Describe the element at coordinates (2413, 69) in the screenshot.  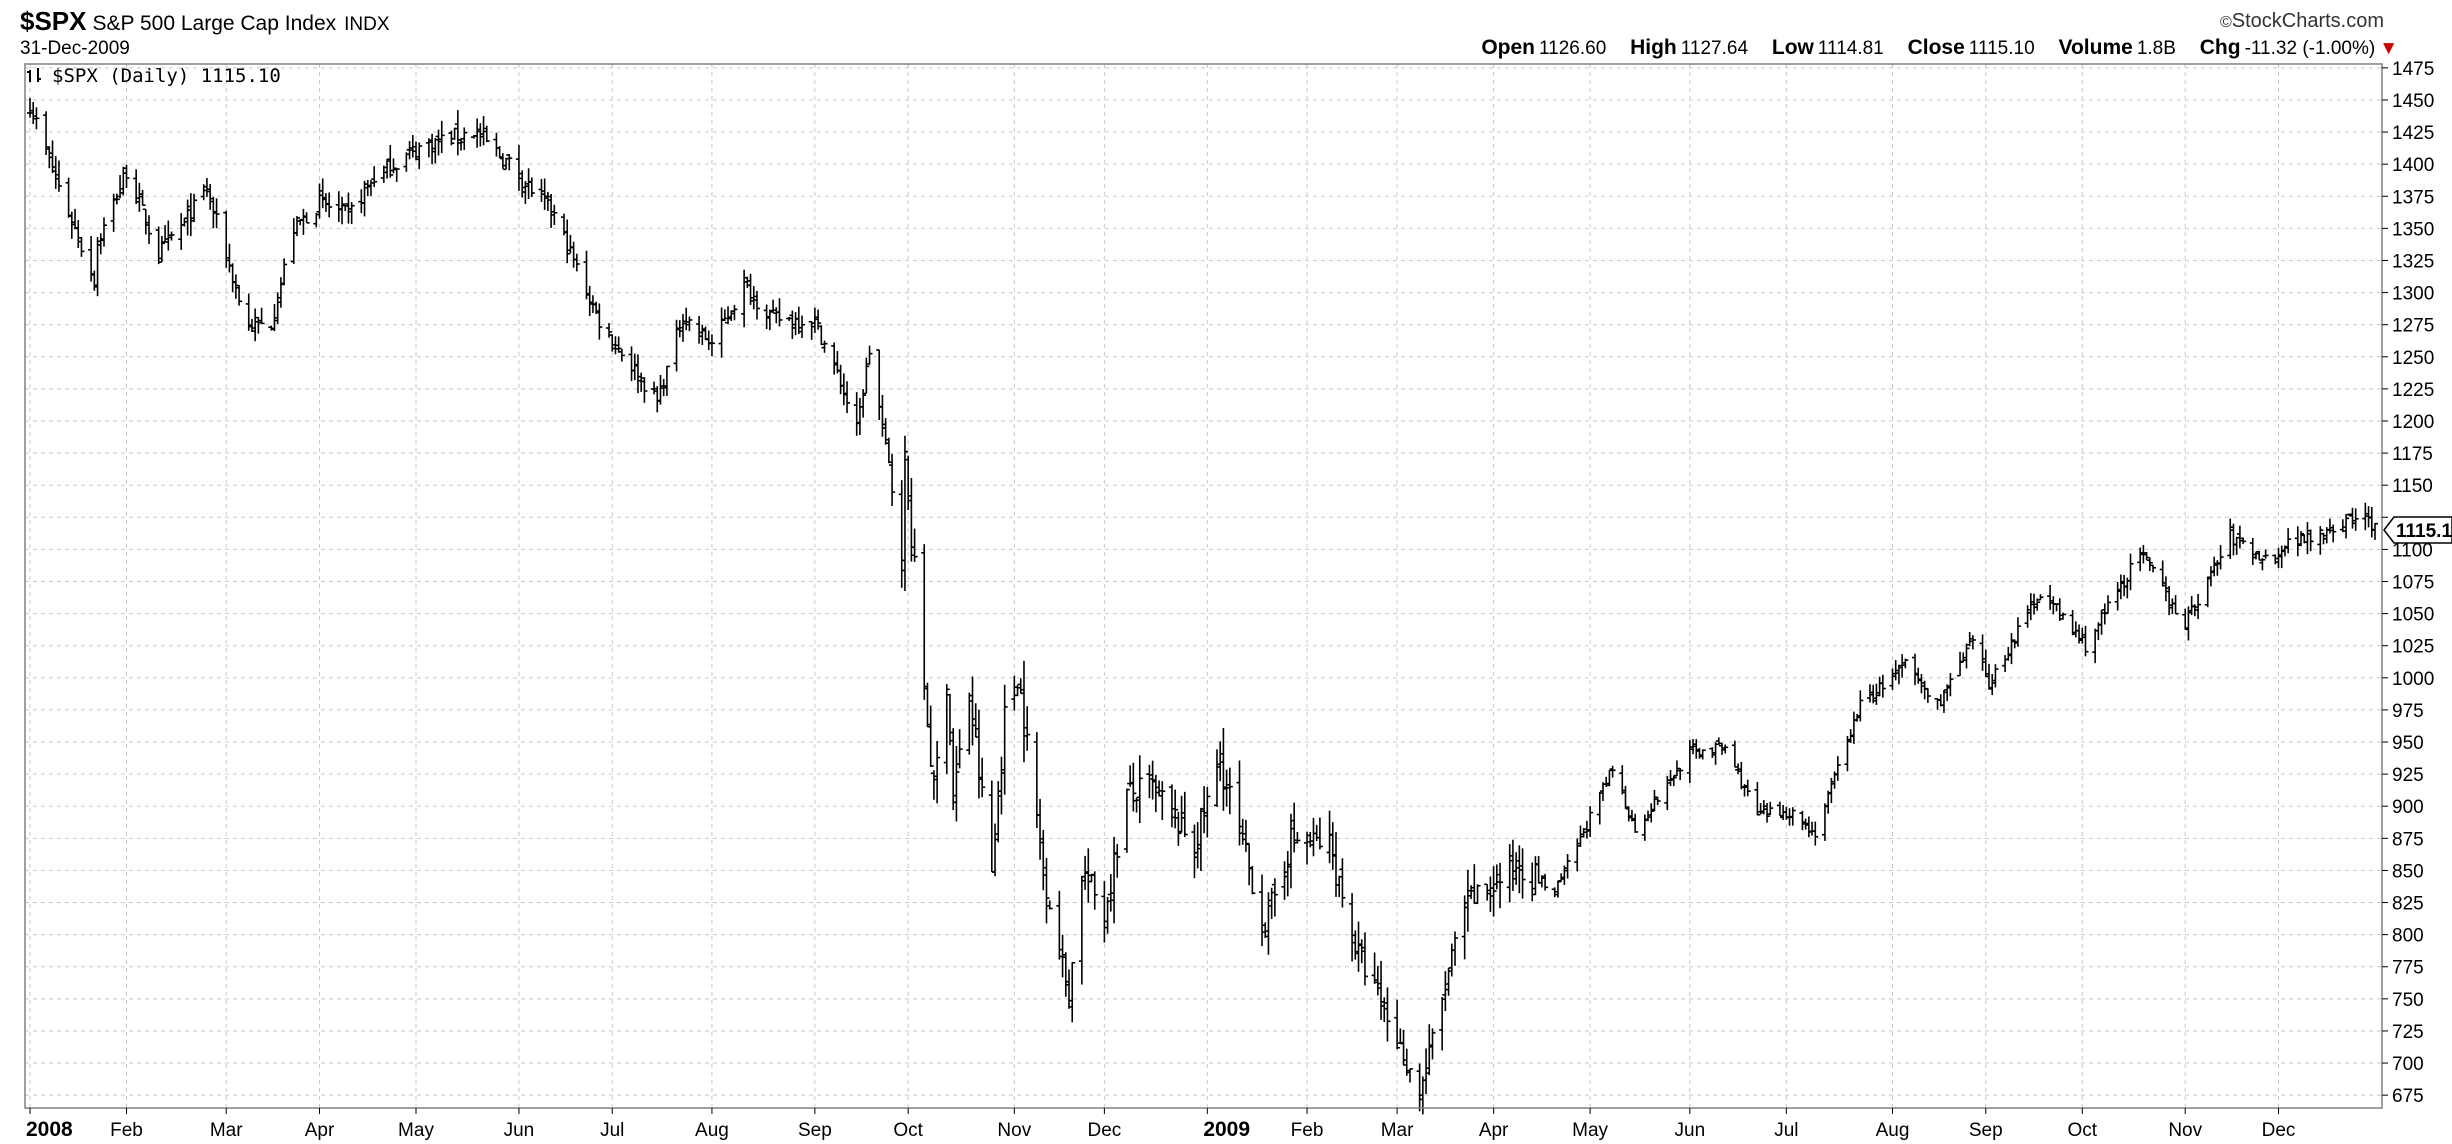
I see `y-tick-label: 1475` at that location.